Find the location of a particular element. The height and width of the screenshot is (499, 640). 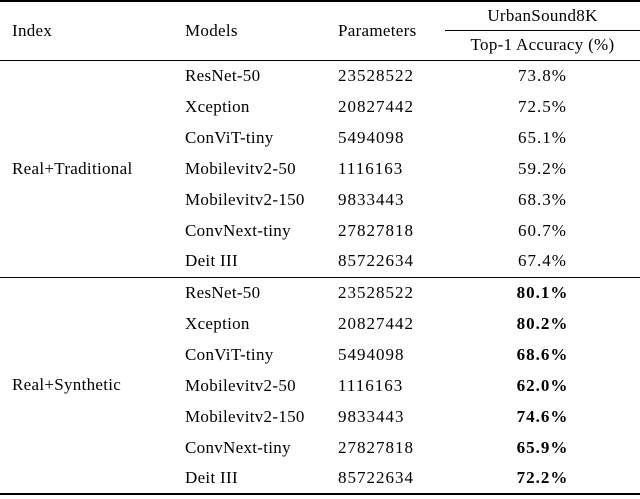

table-row: Mobilevitv2-150 9833443 68.3% is located at coordinates (320, 199).